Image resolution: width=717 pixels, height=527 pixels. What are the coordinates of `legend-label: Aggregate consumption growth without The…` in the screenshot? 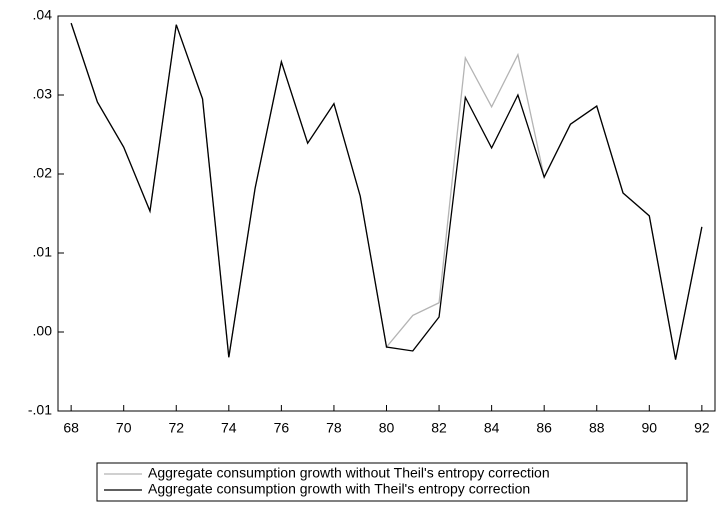 It's located at (349, 473).